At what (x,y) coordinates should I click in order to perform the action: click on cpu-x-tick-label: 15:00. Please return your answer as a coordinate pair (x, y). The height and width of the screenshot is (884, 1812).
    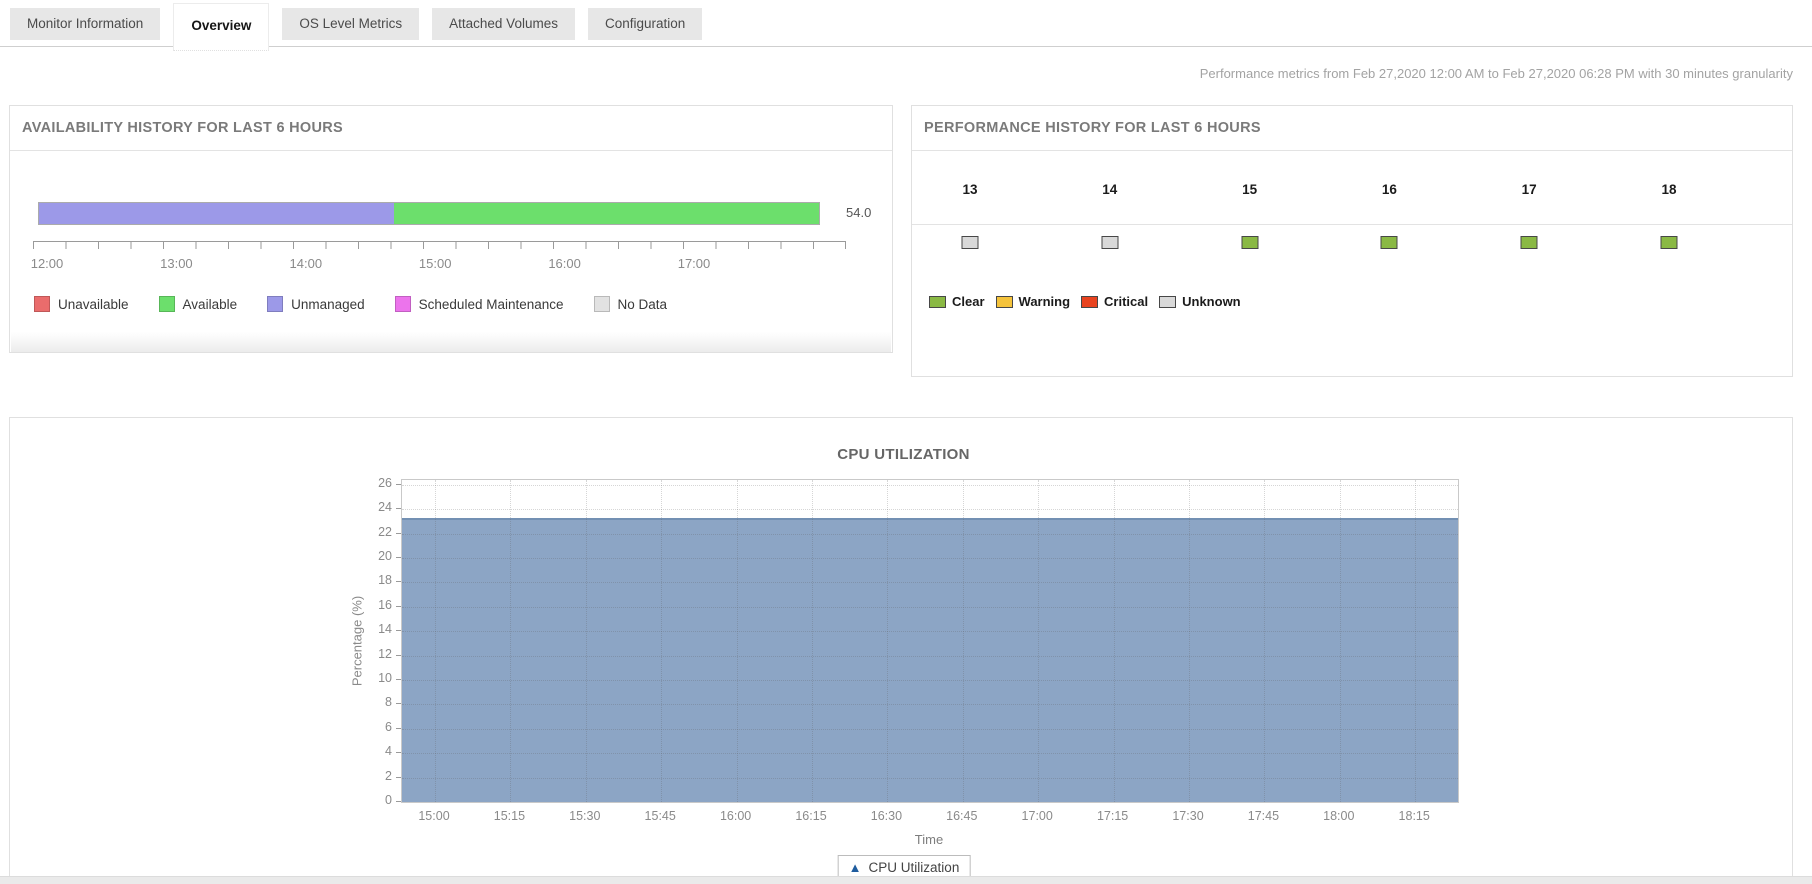
    Looking at the image, I should click on (434, 816).